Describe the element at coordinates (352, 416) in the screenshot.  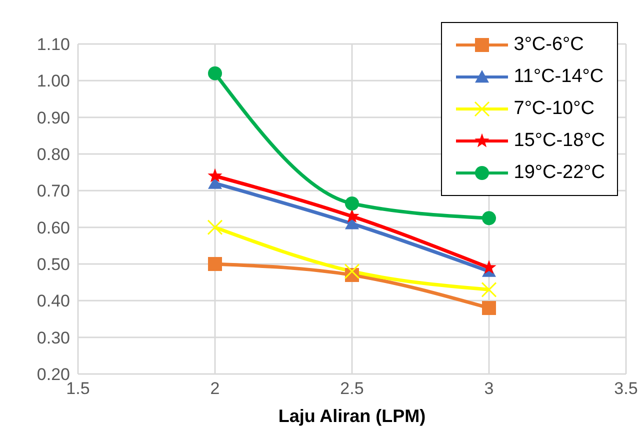
I see `x-axis-title: Laju Aliran (LPM)` at that location.